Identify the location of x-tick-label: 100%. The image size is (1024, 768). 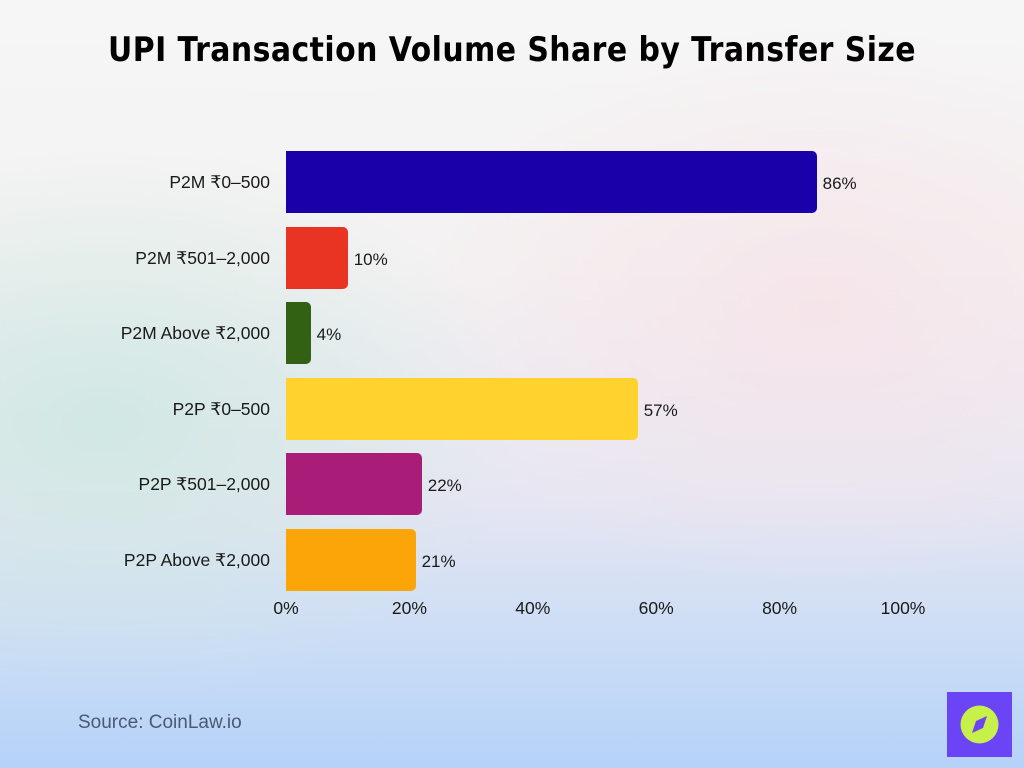
(903, 608).